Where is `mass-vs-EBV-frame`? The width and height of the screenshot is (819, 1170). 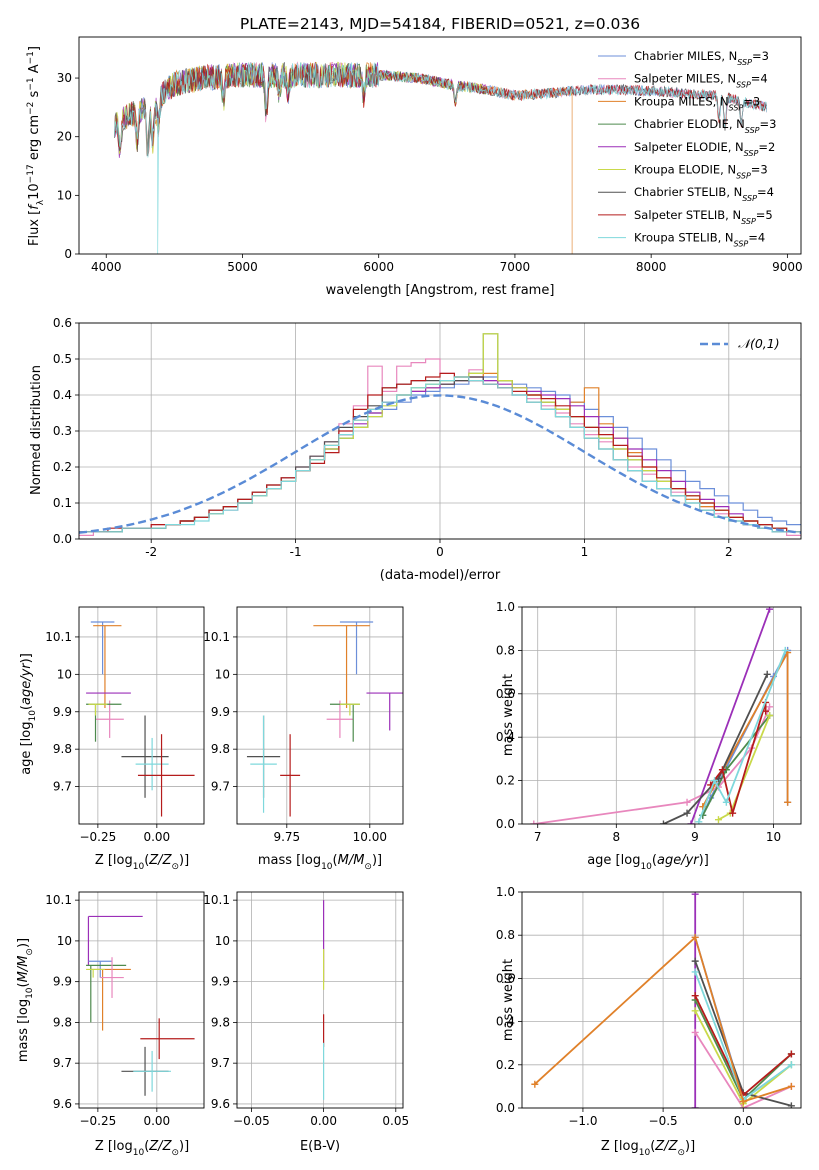
mass-vs-EBV-frame is located at coordinates (320, 1000).